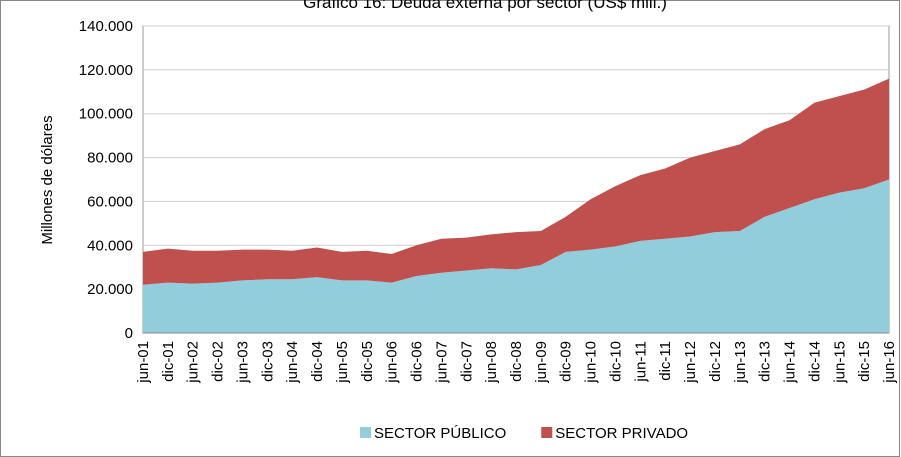  I want to click on x-tick-label: dic-04, so click(317, 361).